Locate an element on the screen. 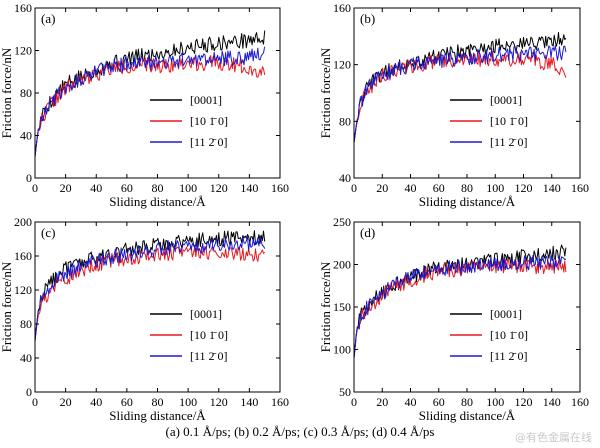 Image resolution: width=600 pixels, height=448 pixels. panel-label: (b) is located at coordinates (367, 18).